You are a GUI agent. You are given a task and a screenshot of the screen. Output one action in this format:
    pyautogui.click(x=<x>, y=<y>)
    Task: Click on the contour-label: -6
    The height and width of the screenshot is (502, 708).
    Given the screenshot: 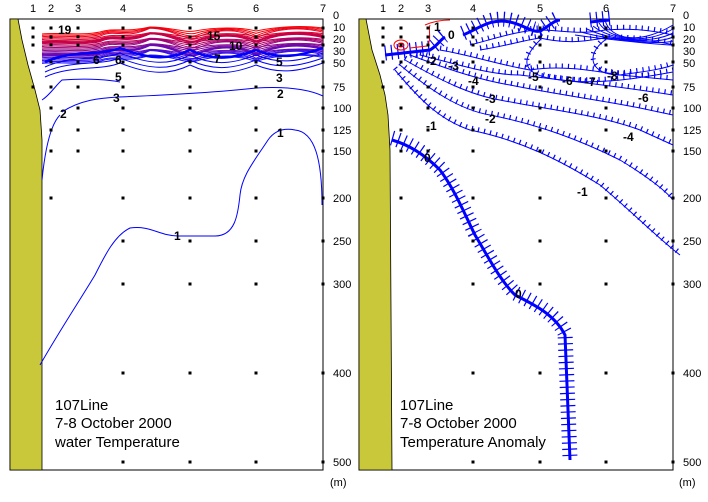 What is the action you would take?
    pyautogui.click(x=643, y=98)
    